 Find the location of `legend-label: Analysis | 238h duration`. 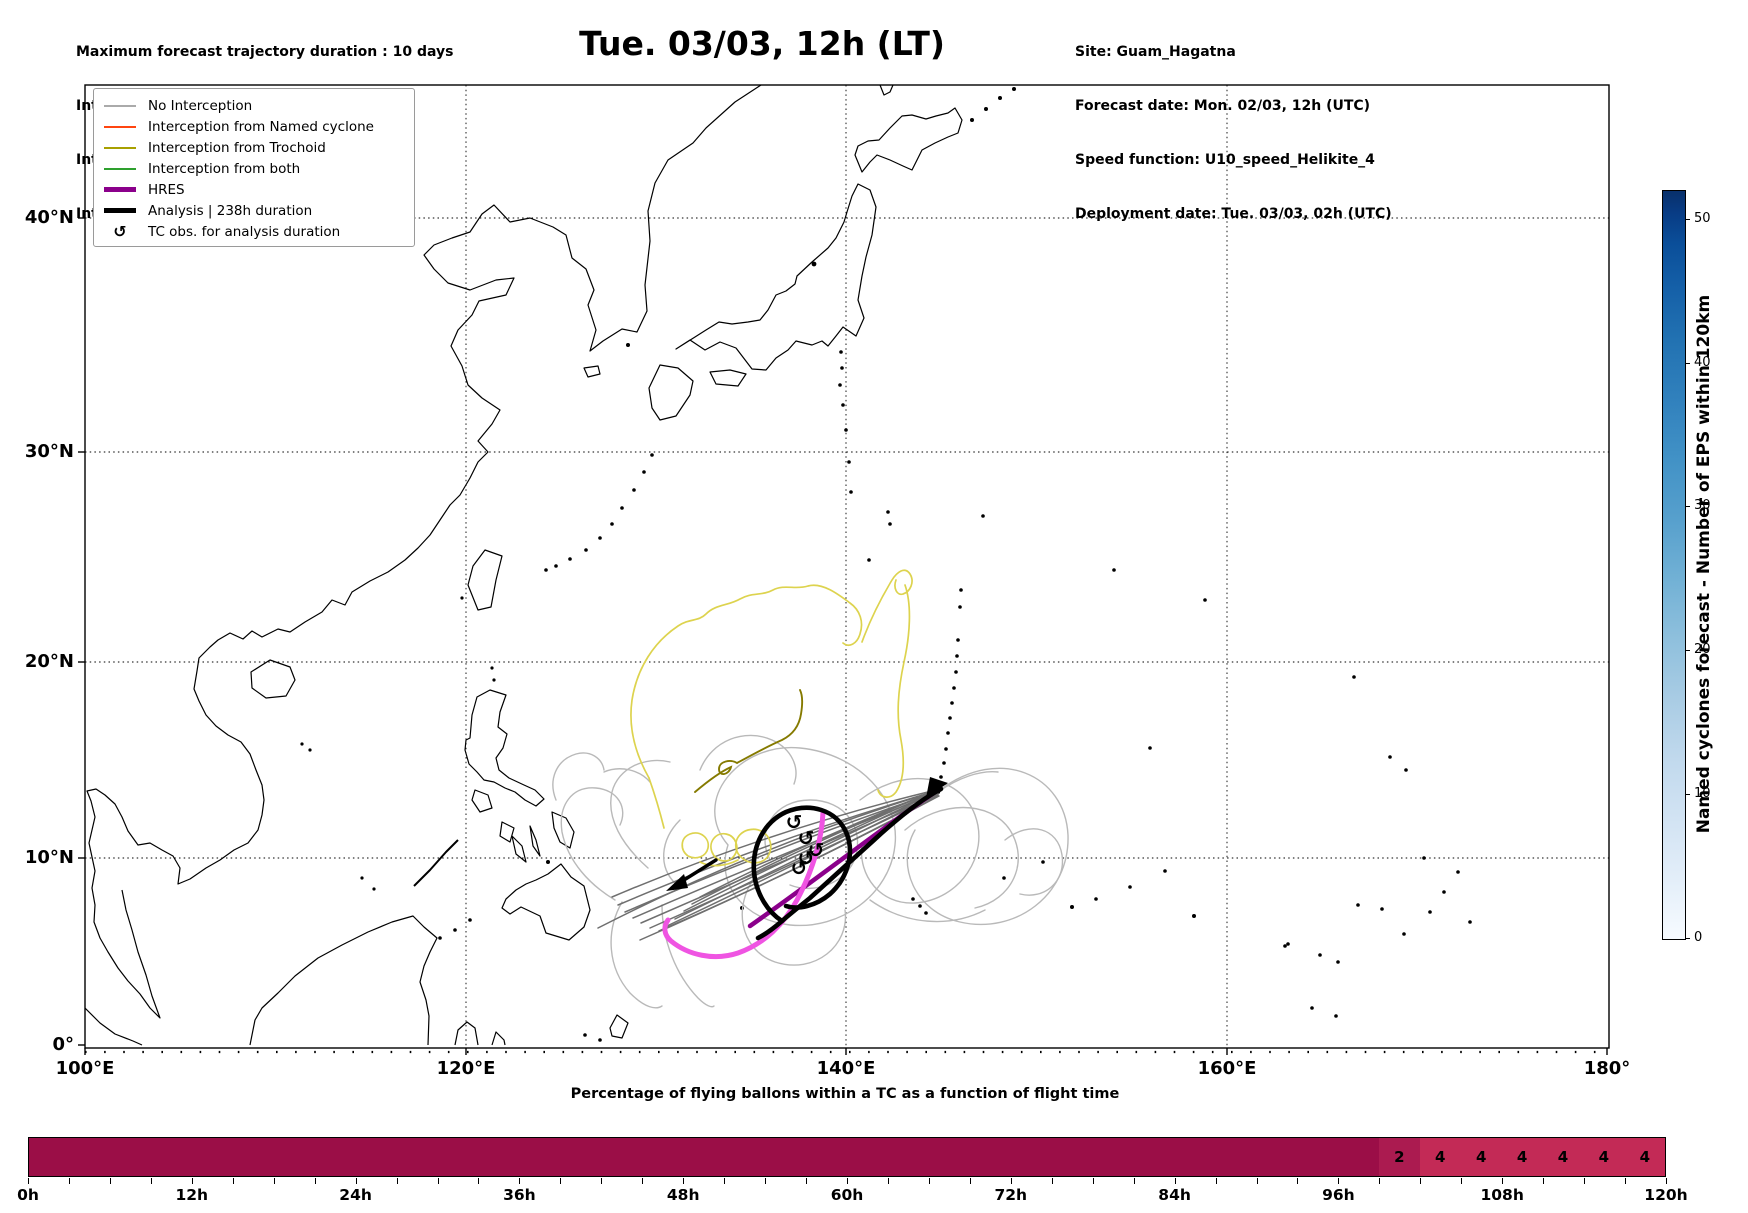

legend-label: Analysis | 238h duration is located at coordinates (230, 210).